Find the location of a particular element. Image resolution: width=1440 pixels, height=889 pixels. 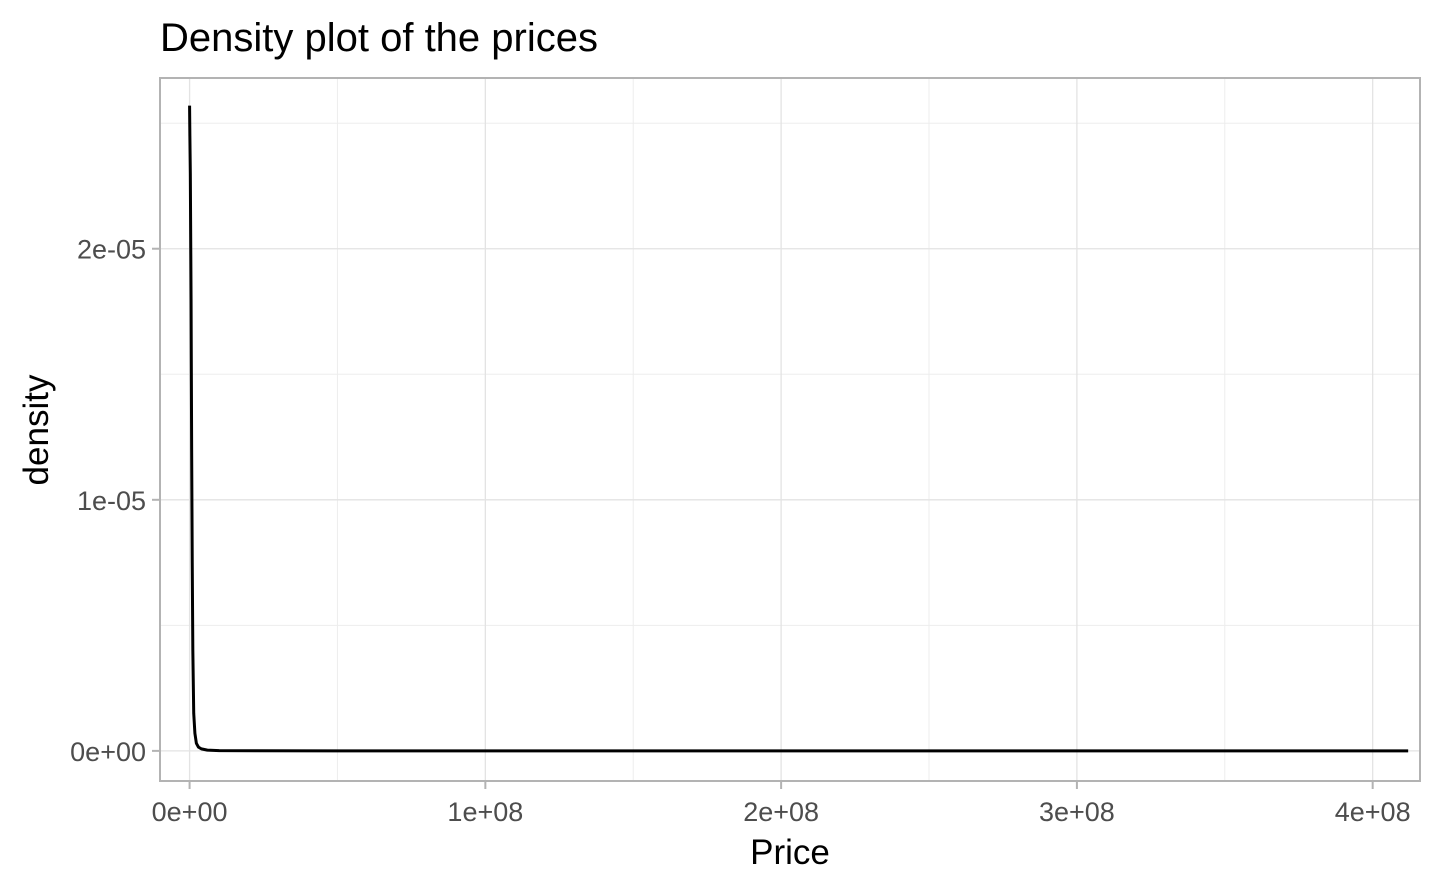

y-axis-title: density is located at coordinates (36, 429).